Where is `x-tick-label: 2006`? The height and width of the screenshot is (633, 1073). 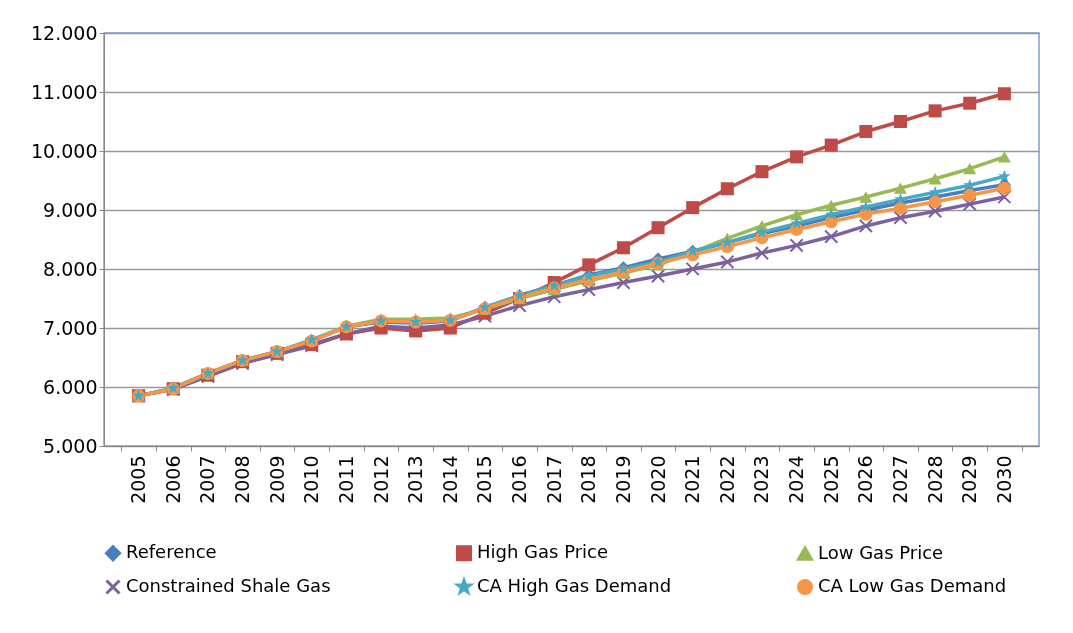 x-tick-label: 2006 is located at coordinates (172, 479).